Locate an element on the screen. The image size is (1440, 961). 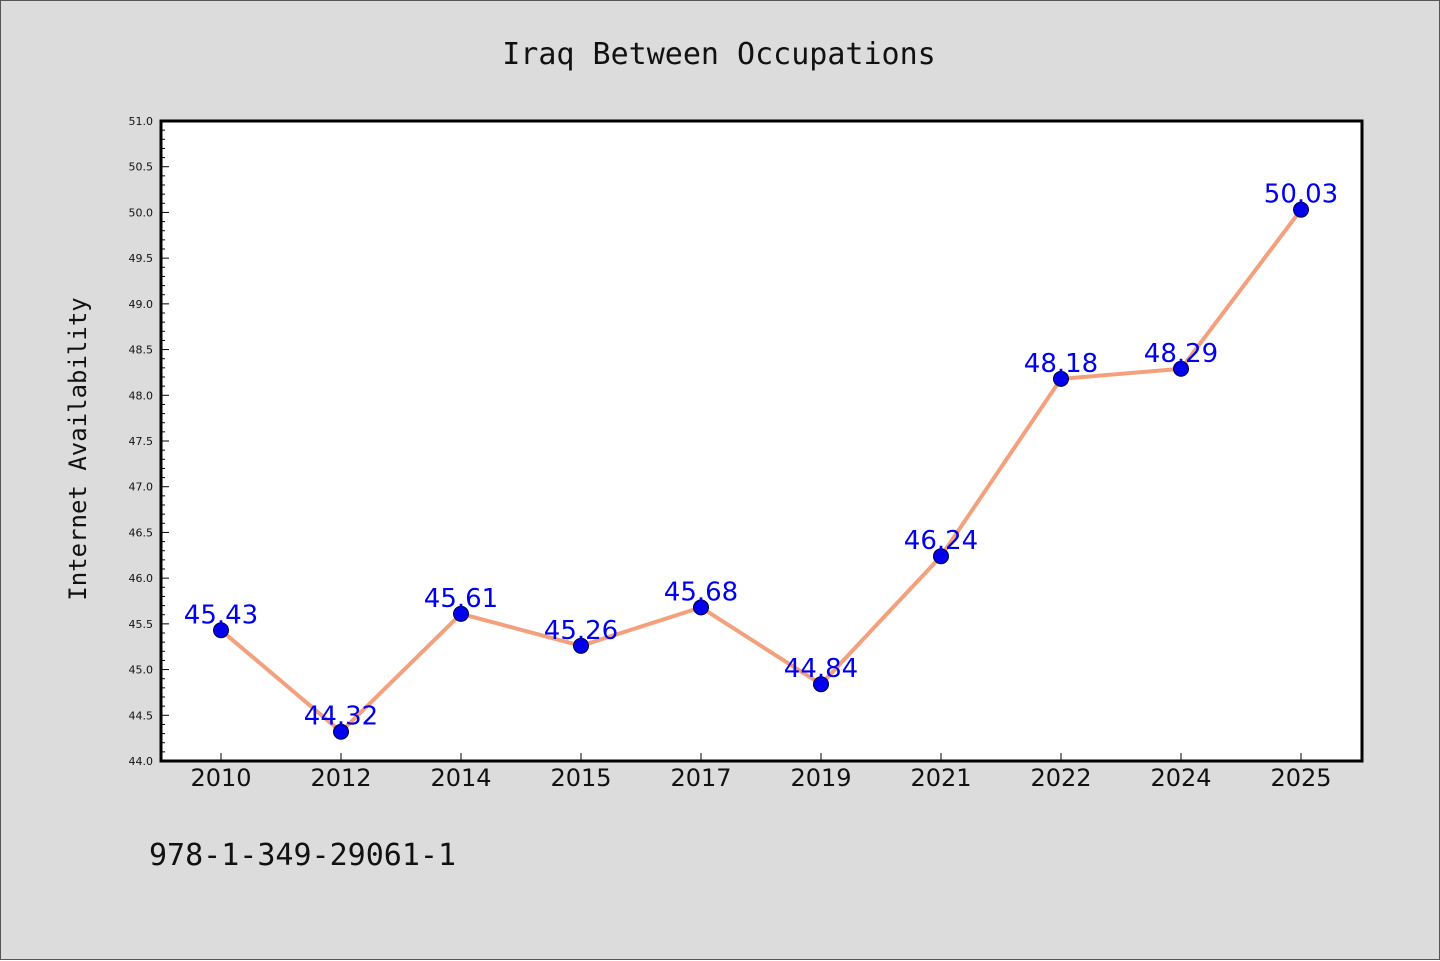
data-label: 46.24 is located at coordinates (941, 541).